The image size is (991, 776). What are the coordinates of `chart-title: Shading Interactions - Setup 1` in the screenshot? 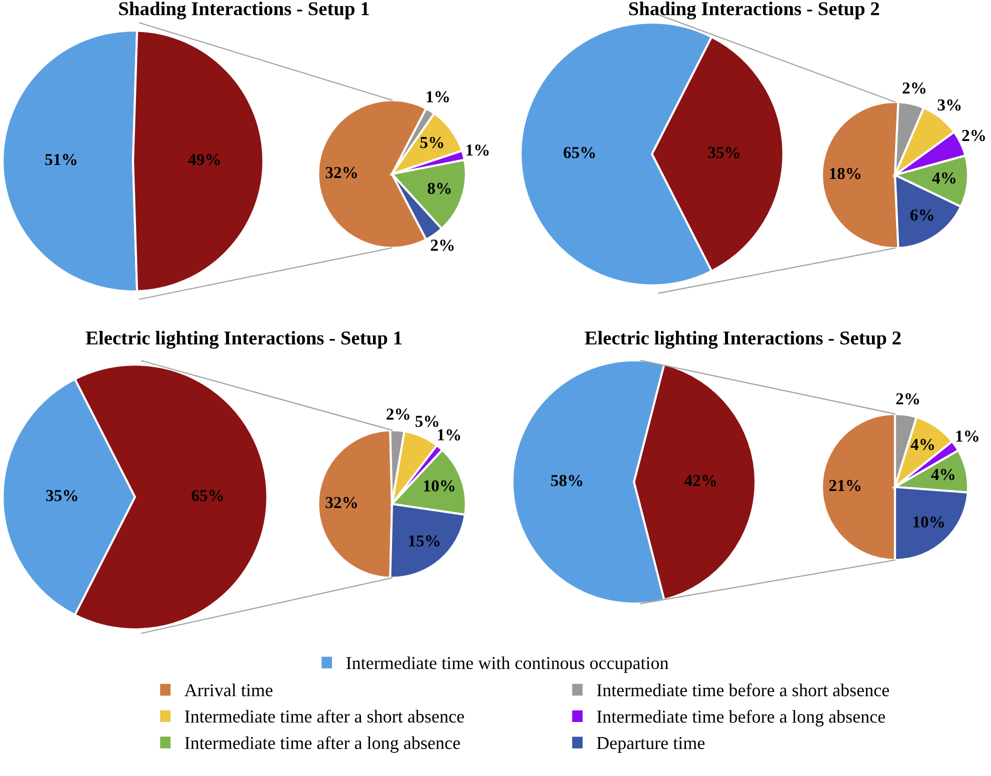 It's located at (244, 11).